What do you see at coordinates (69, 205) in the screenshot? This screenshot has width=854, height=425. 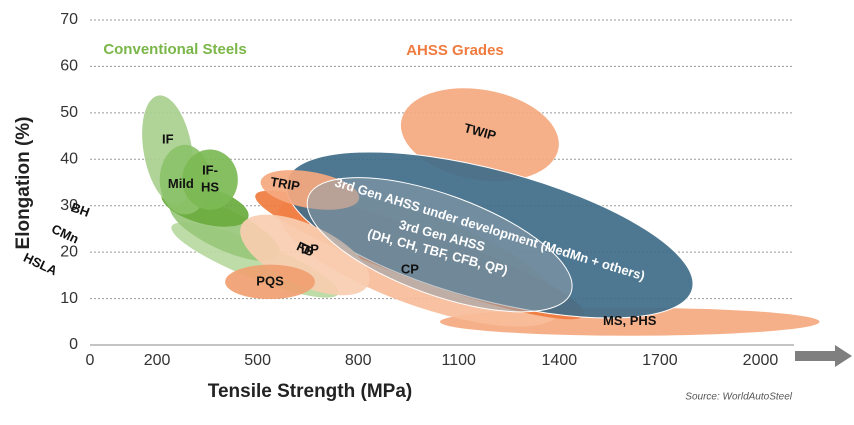 I see `y-tick-label: 30` at bounding box center [69, 205].